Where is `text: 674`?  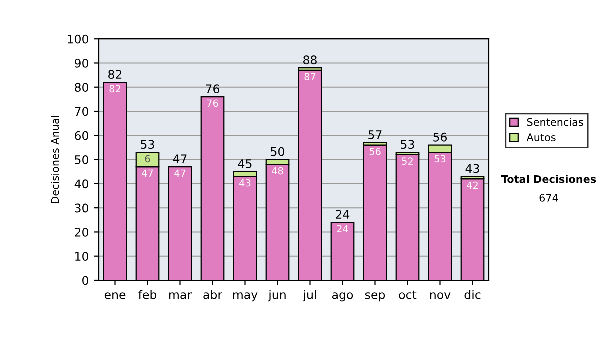 text: 674 is located at coordinates (549, 198).